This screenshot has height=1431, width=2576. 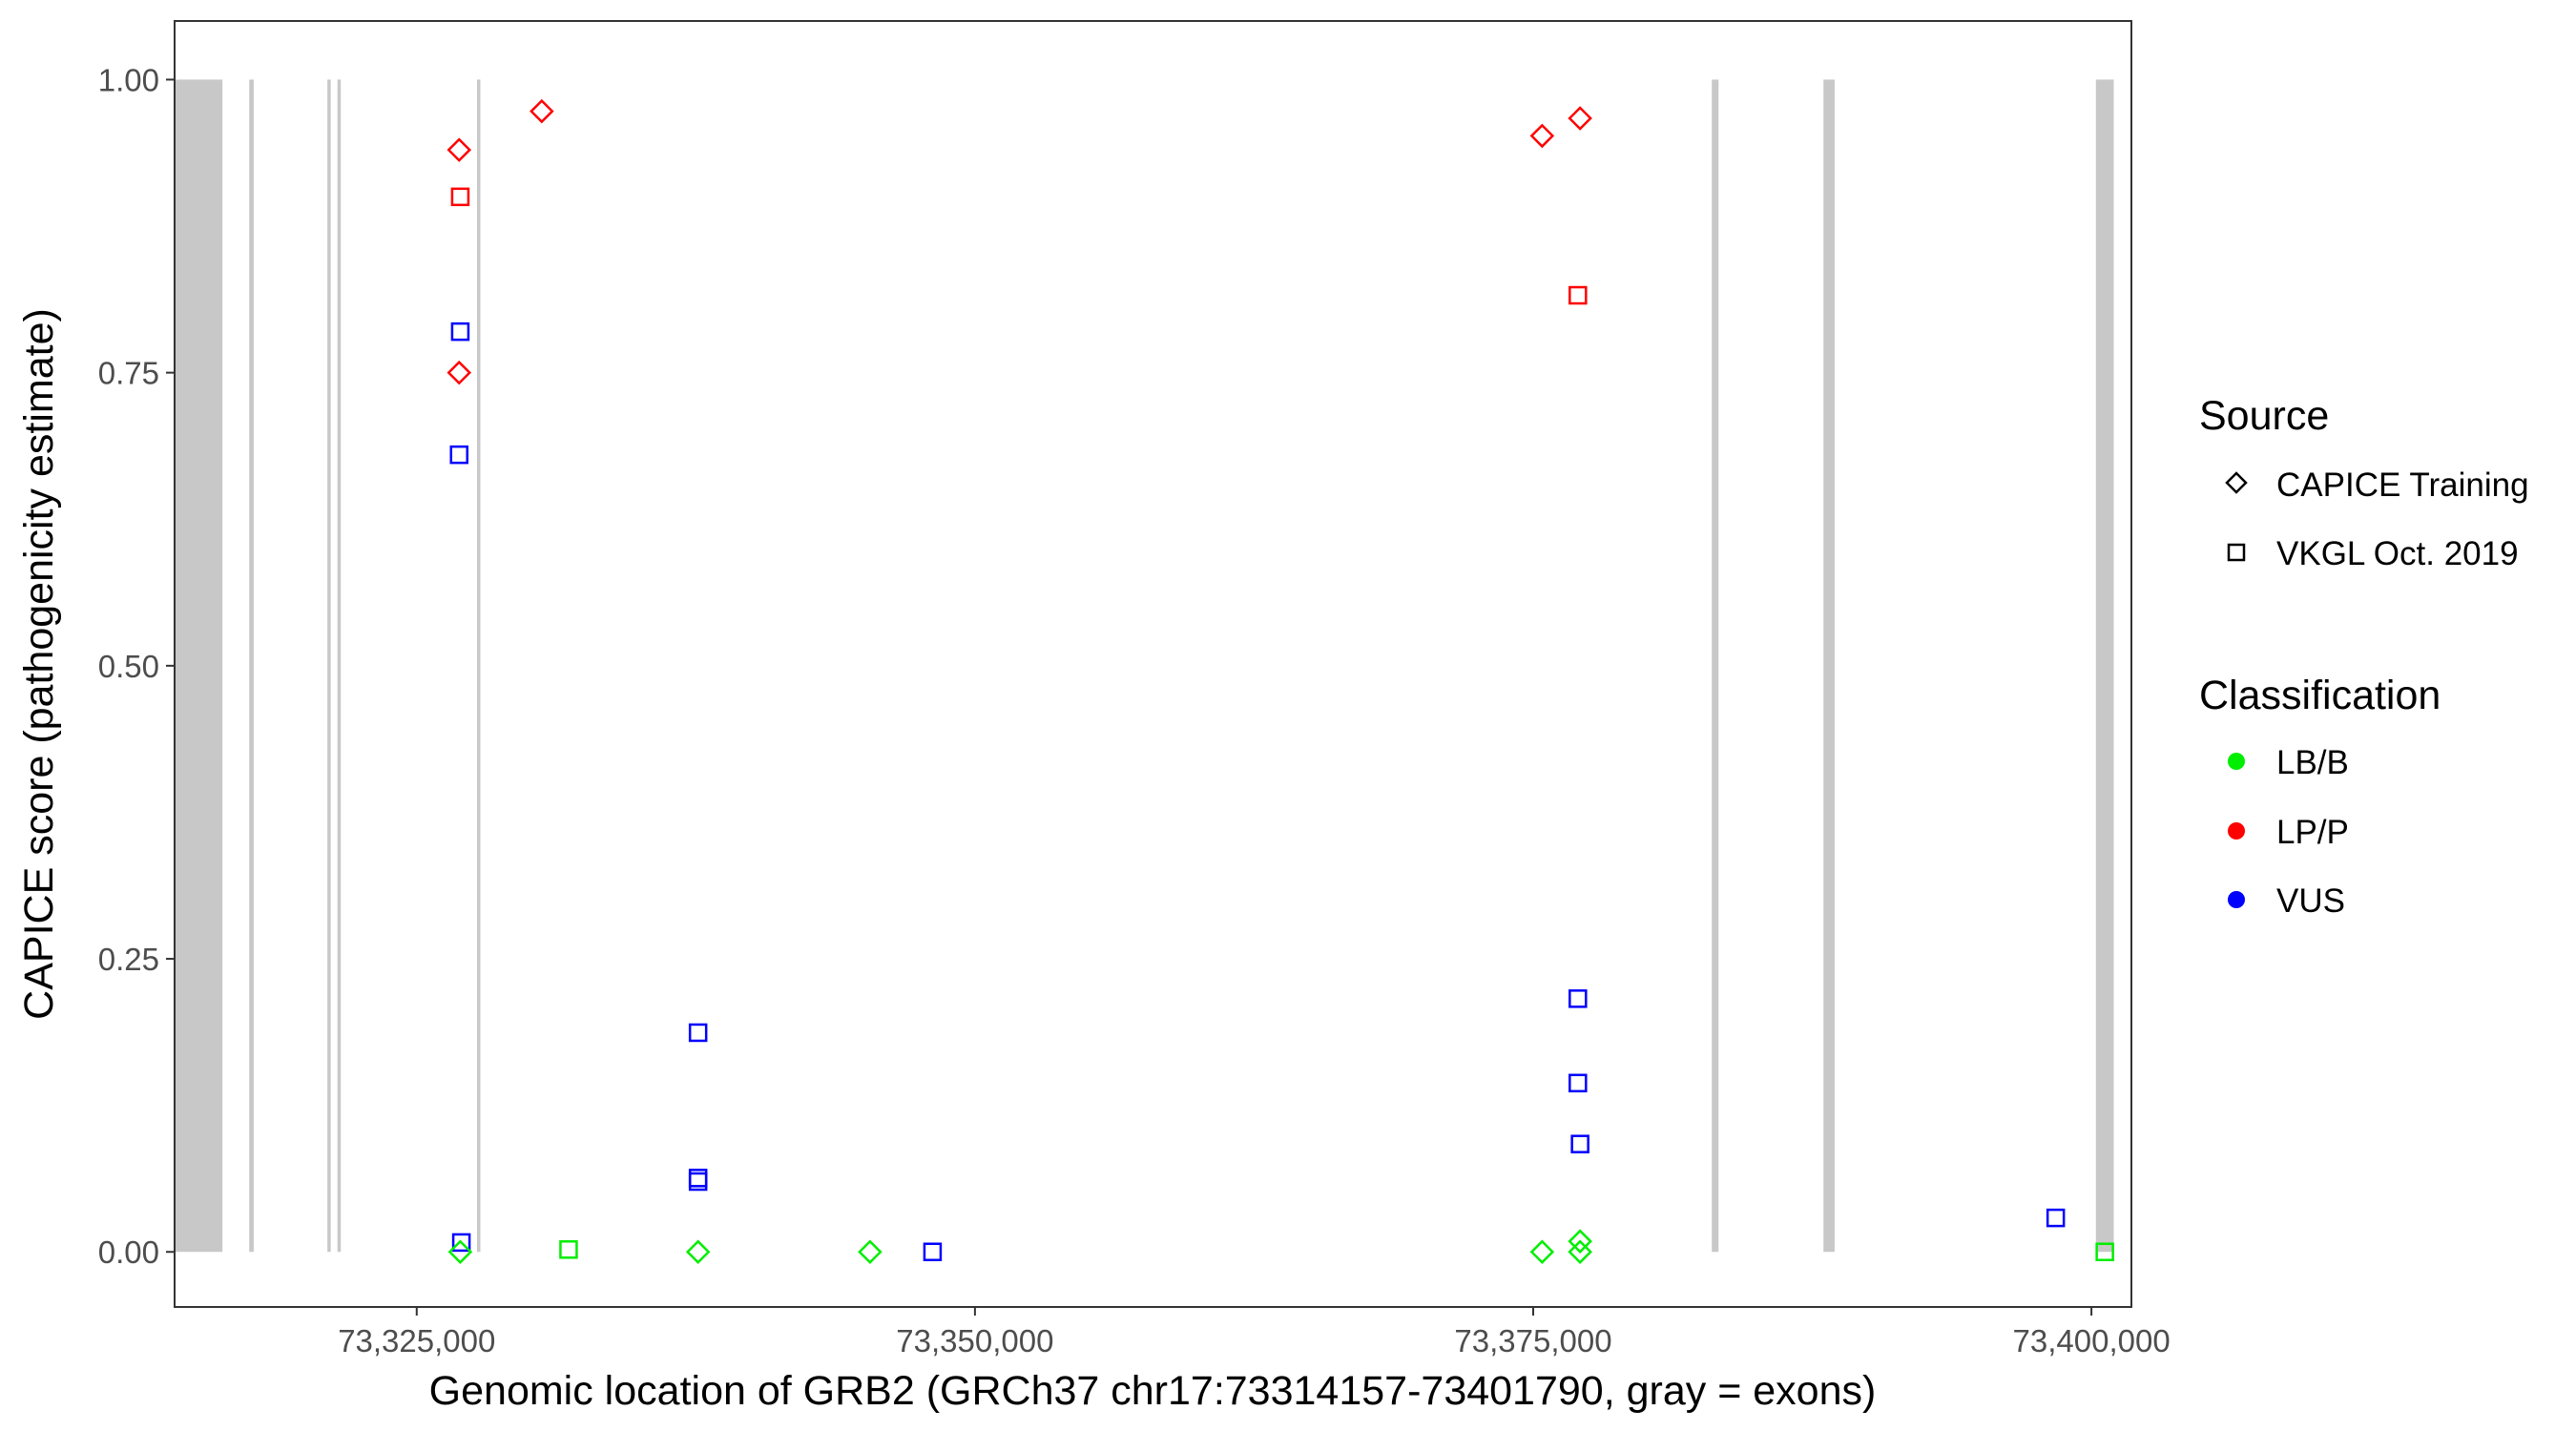 I want to click on legend-diamond-symbol, so click(x=2236, y=482).